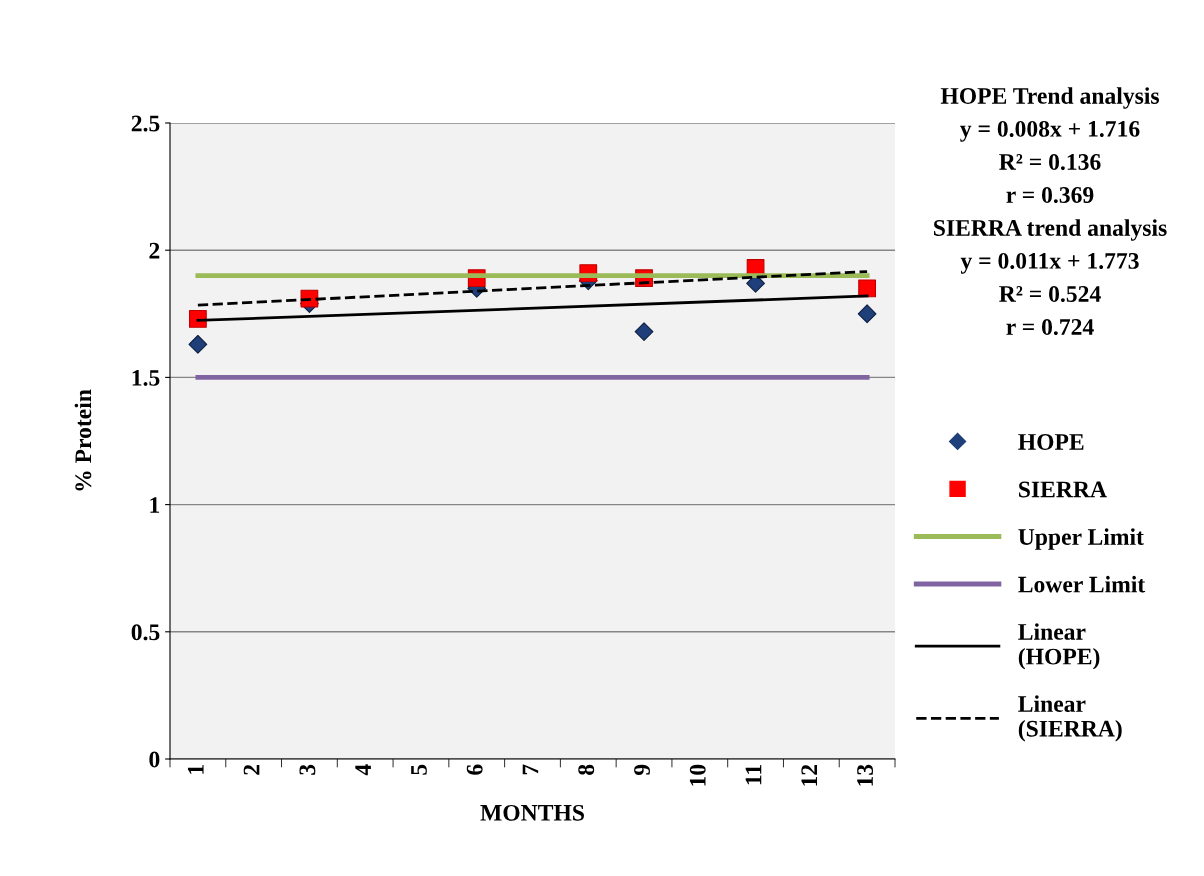  I want to click on x-tick-label: 5, so click(419, 769).